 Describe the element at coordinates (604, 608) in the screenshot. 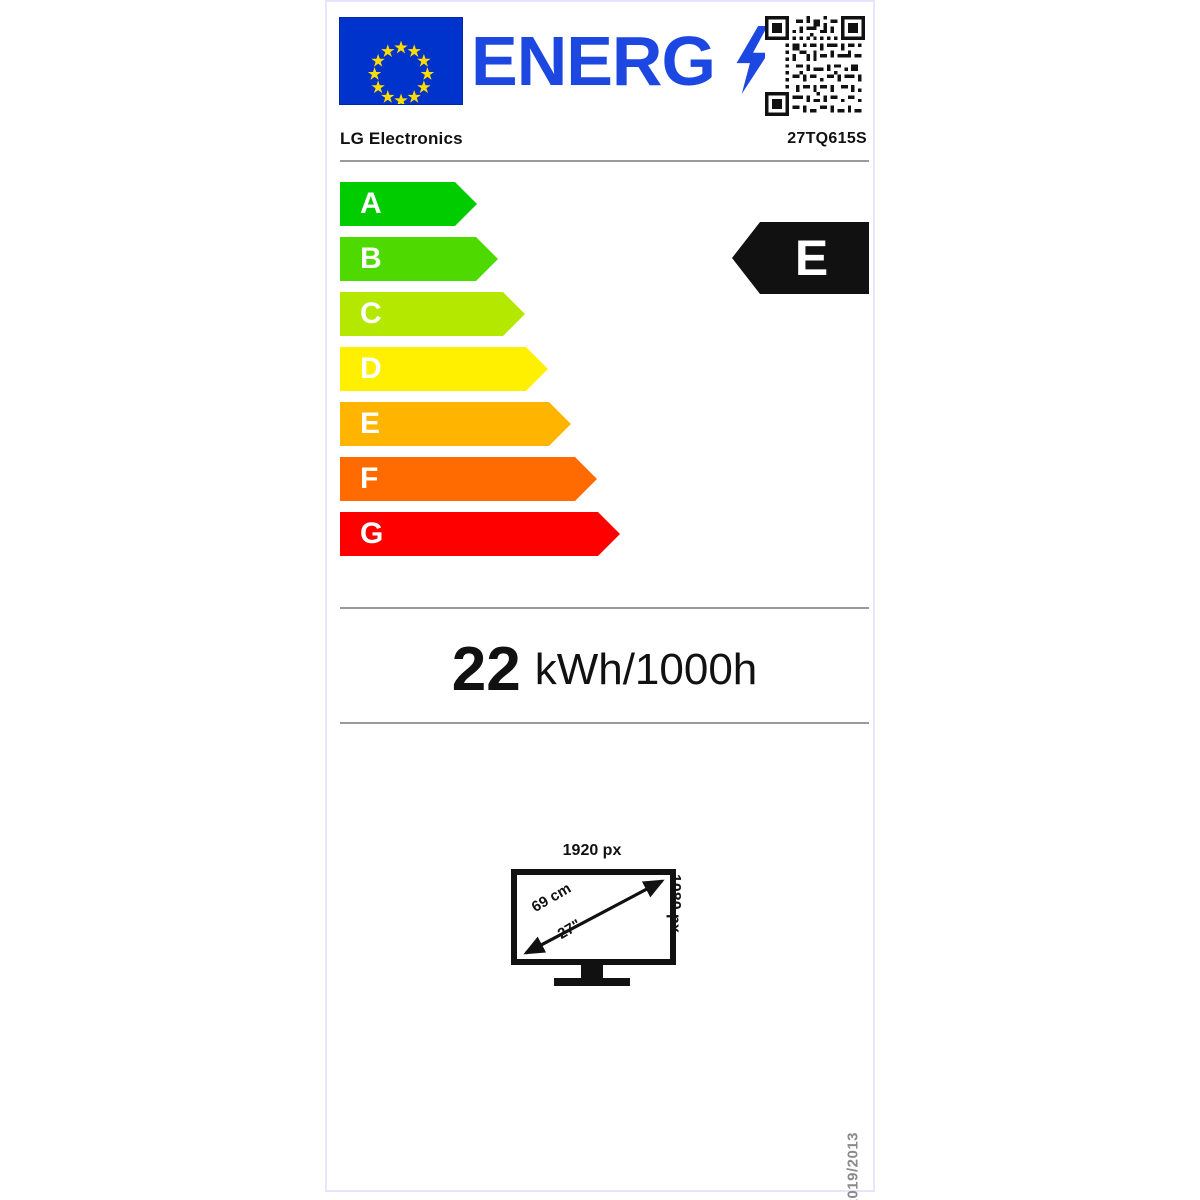

I see `divider-above-consumption` at that location.